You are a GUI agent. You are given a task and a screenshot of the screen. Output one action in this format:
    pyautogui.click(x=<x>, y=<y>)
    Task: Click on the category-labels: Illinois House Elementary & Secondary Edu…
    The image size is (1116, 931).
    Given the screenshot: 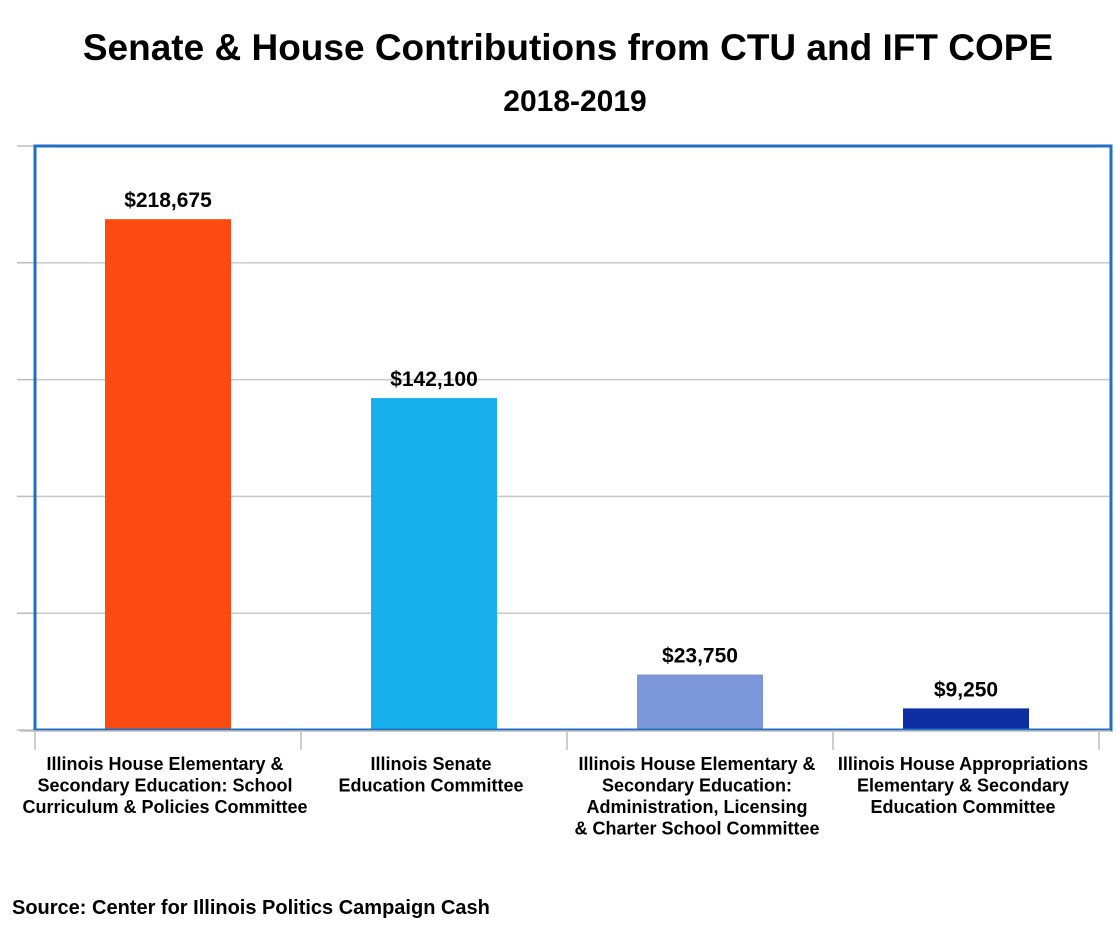 What is the action you would take?
    pyautogui.click(x=555, y=796)
    